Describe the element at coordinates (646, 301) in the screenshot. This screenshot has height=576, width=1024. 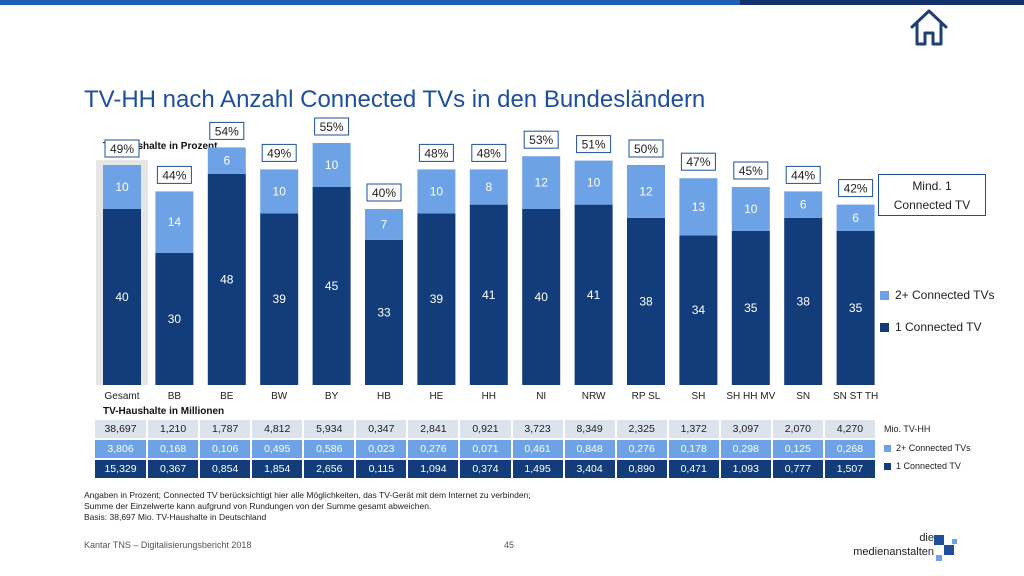
I see `data-label-one-connected: 38` at that location.